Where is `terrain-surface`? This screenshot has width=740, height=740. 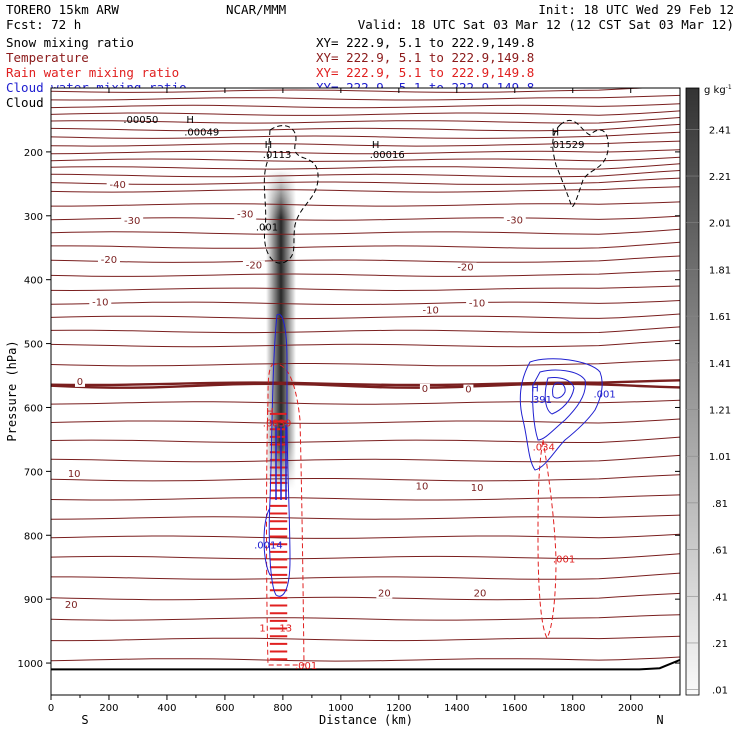
terrain-surface is located at coordinates (365, 664).